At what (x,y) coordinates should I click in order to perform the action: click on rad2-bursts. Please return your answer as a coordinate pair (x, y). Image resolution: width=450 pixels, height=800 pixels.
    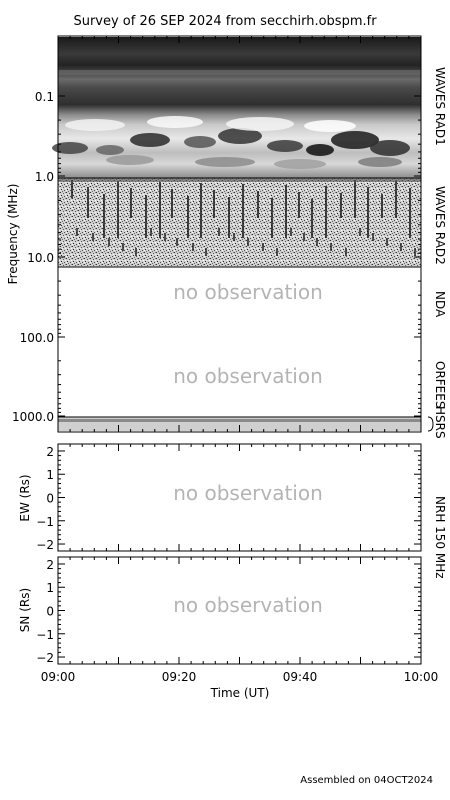
    Looking at the image, I should click on (239, 217).